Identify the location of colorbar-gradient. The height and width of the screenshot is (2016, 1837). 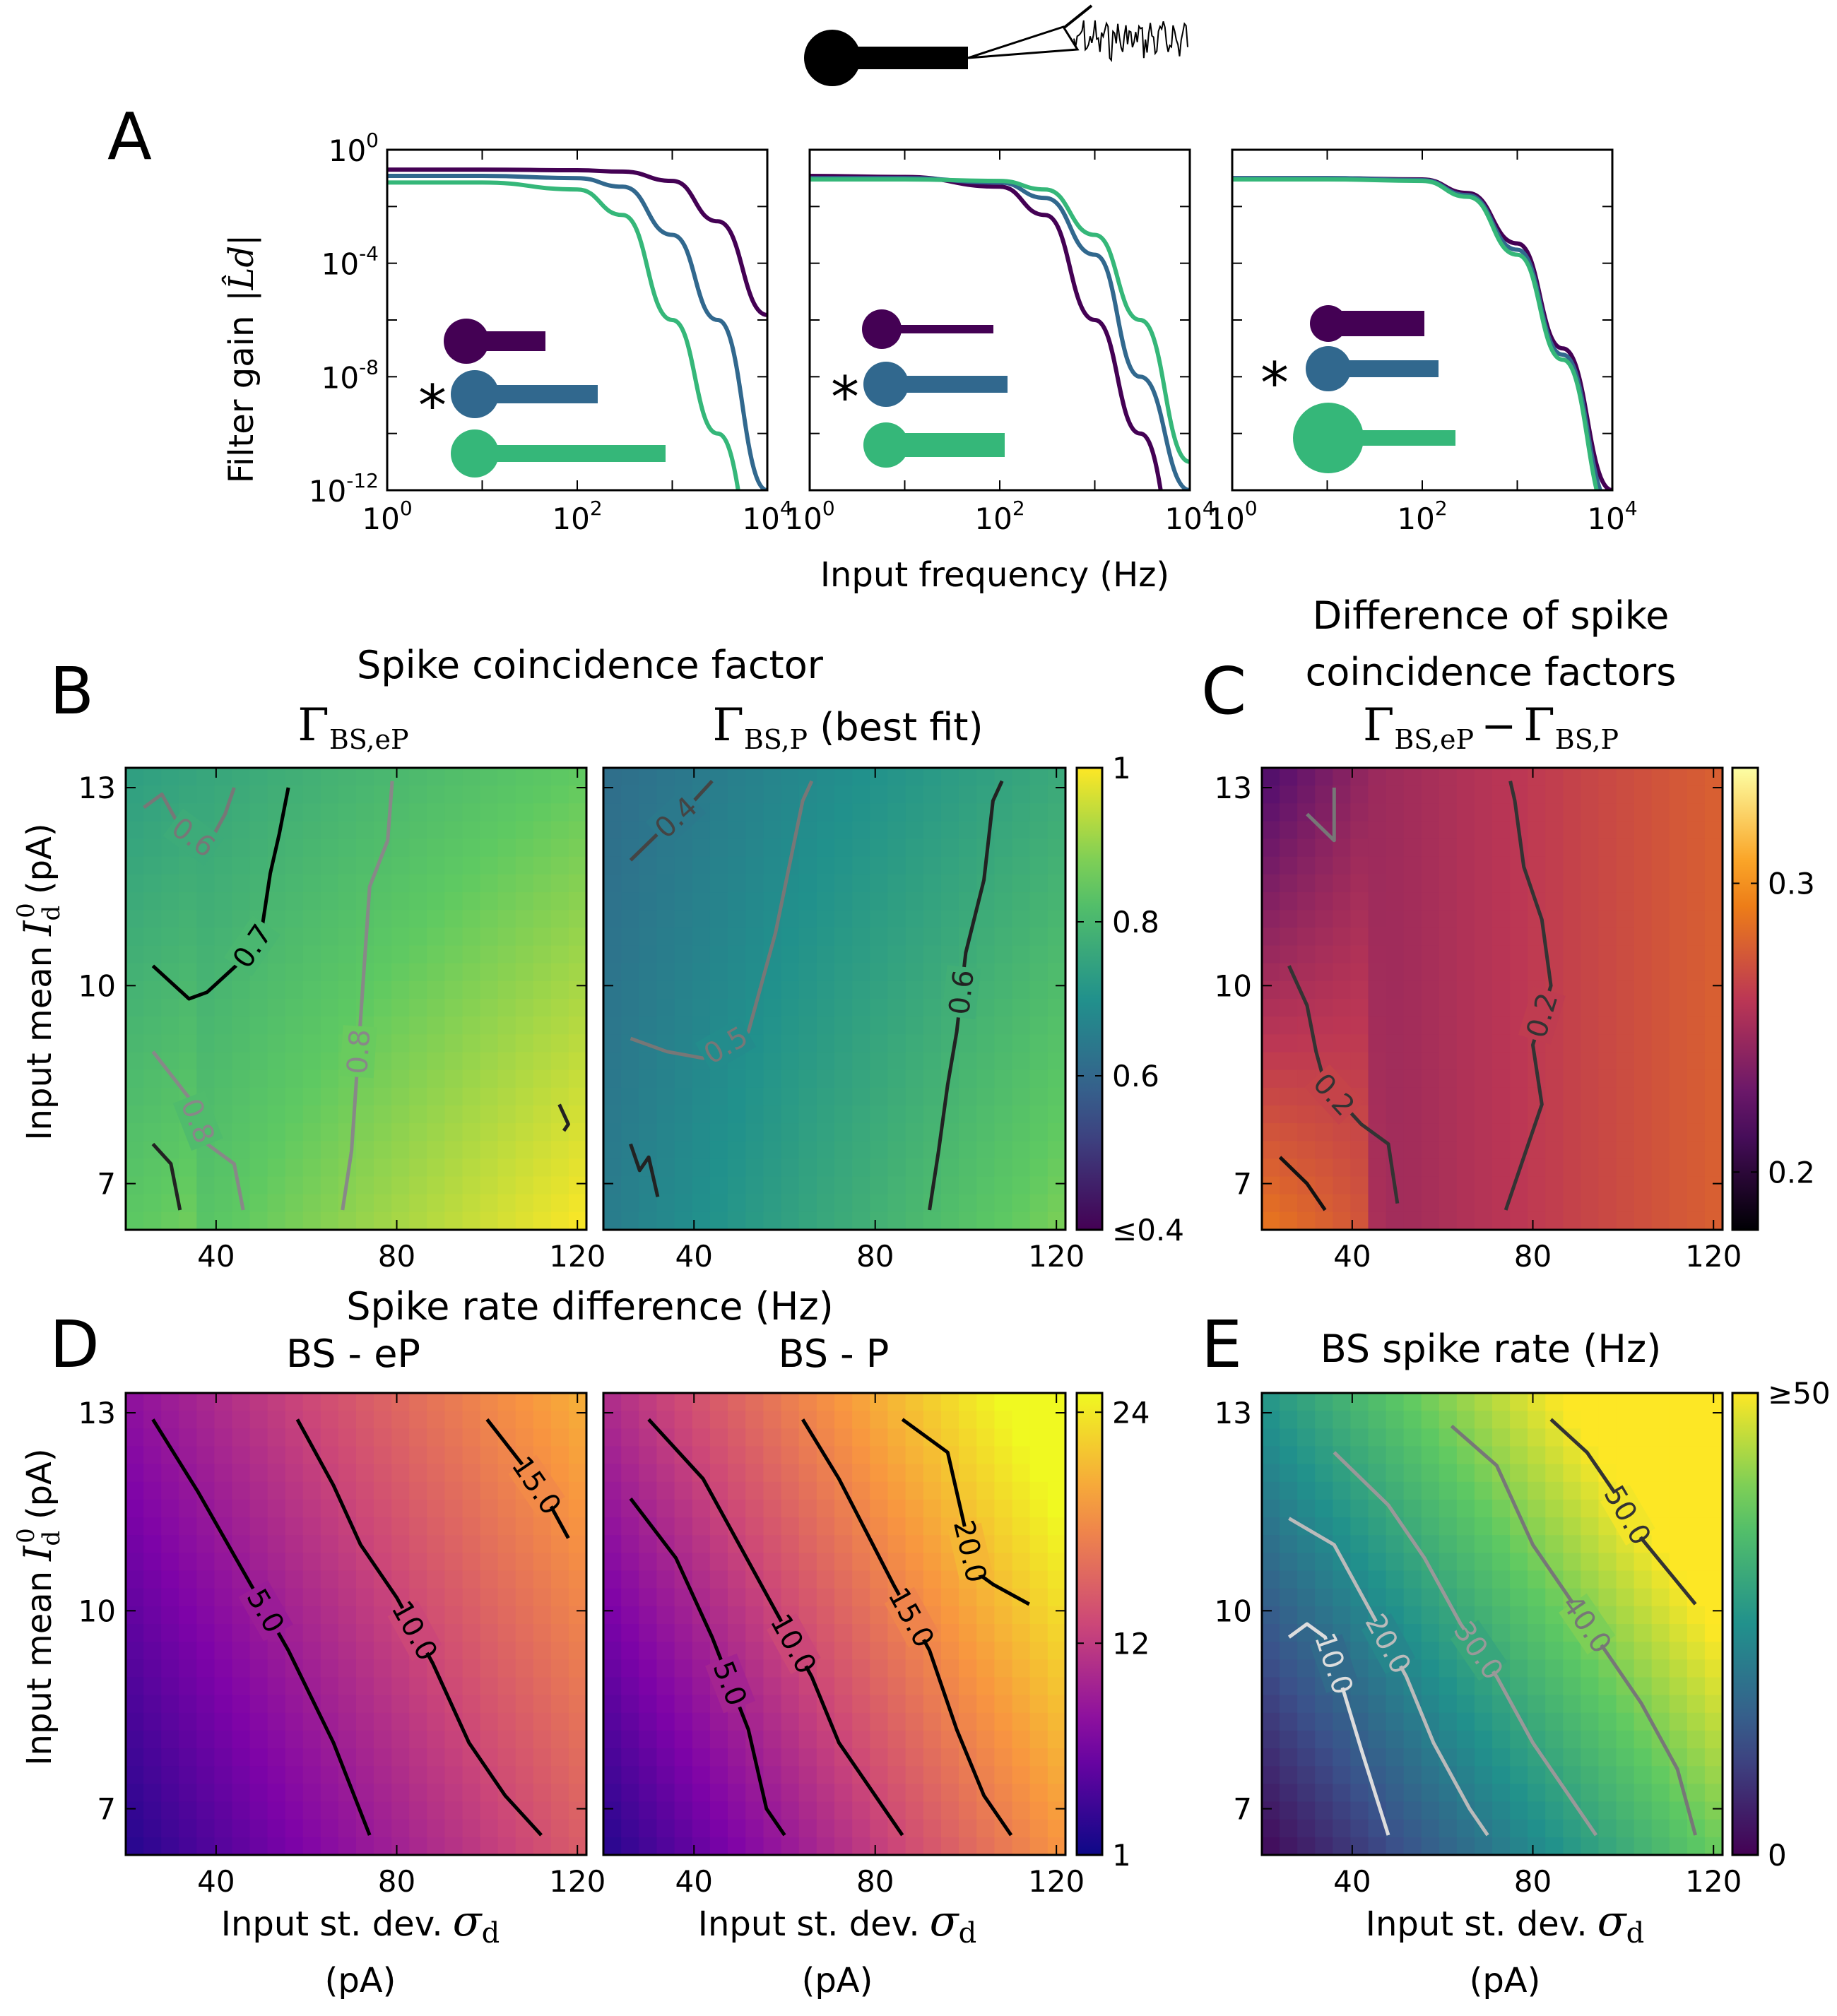
(1745, 1624).